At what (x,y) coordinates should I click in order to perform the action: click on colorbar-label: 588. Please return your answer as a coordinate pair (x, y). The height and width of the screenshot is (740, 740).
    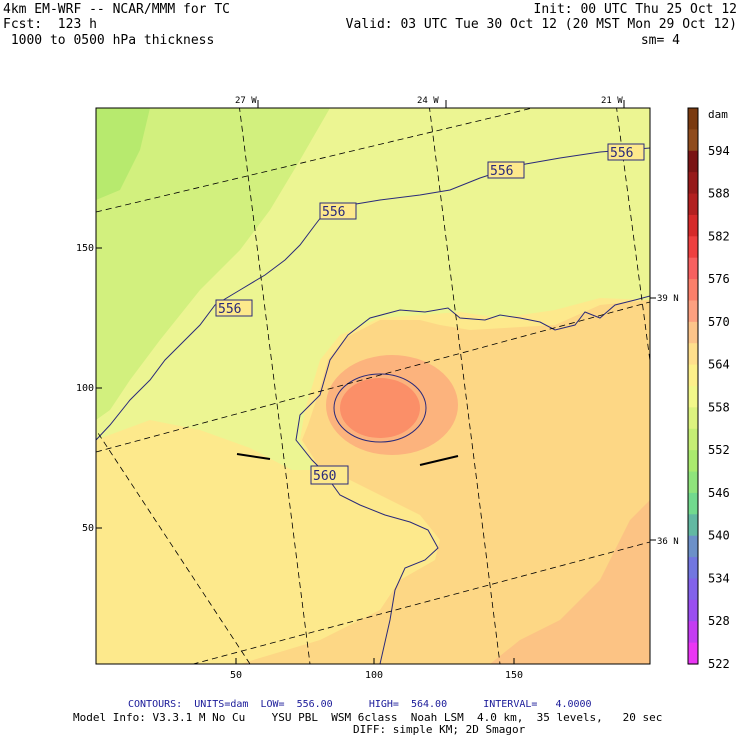
    Looking at the image, I should click on (719, 194).